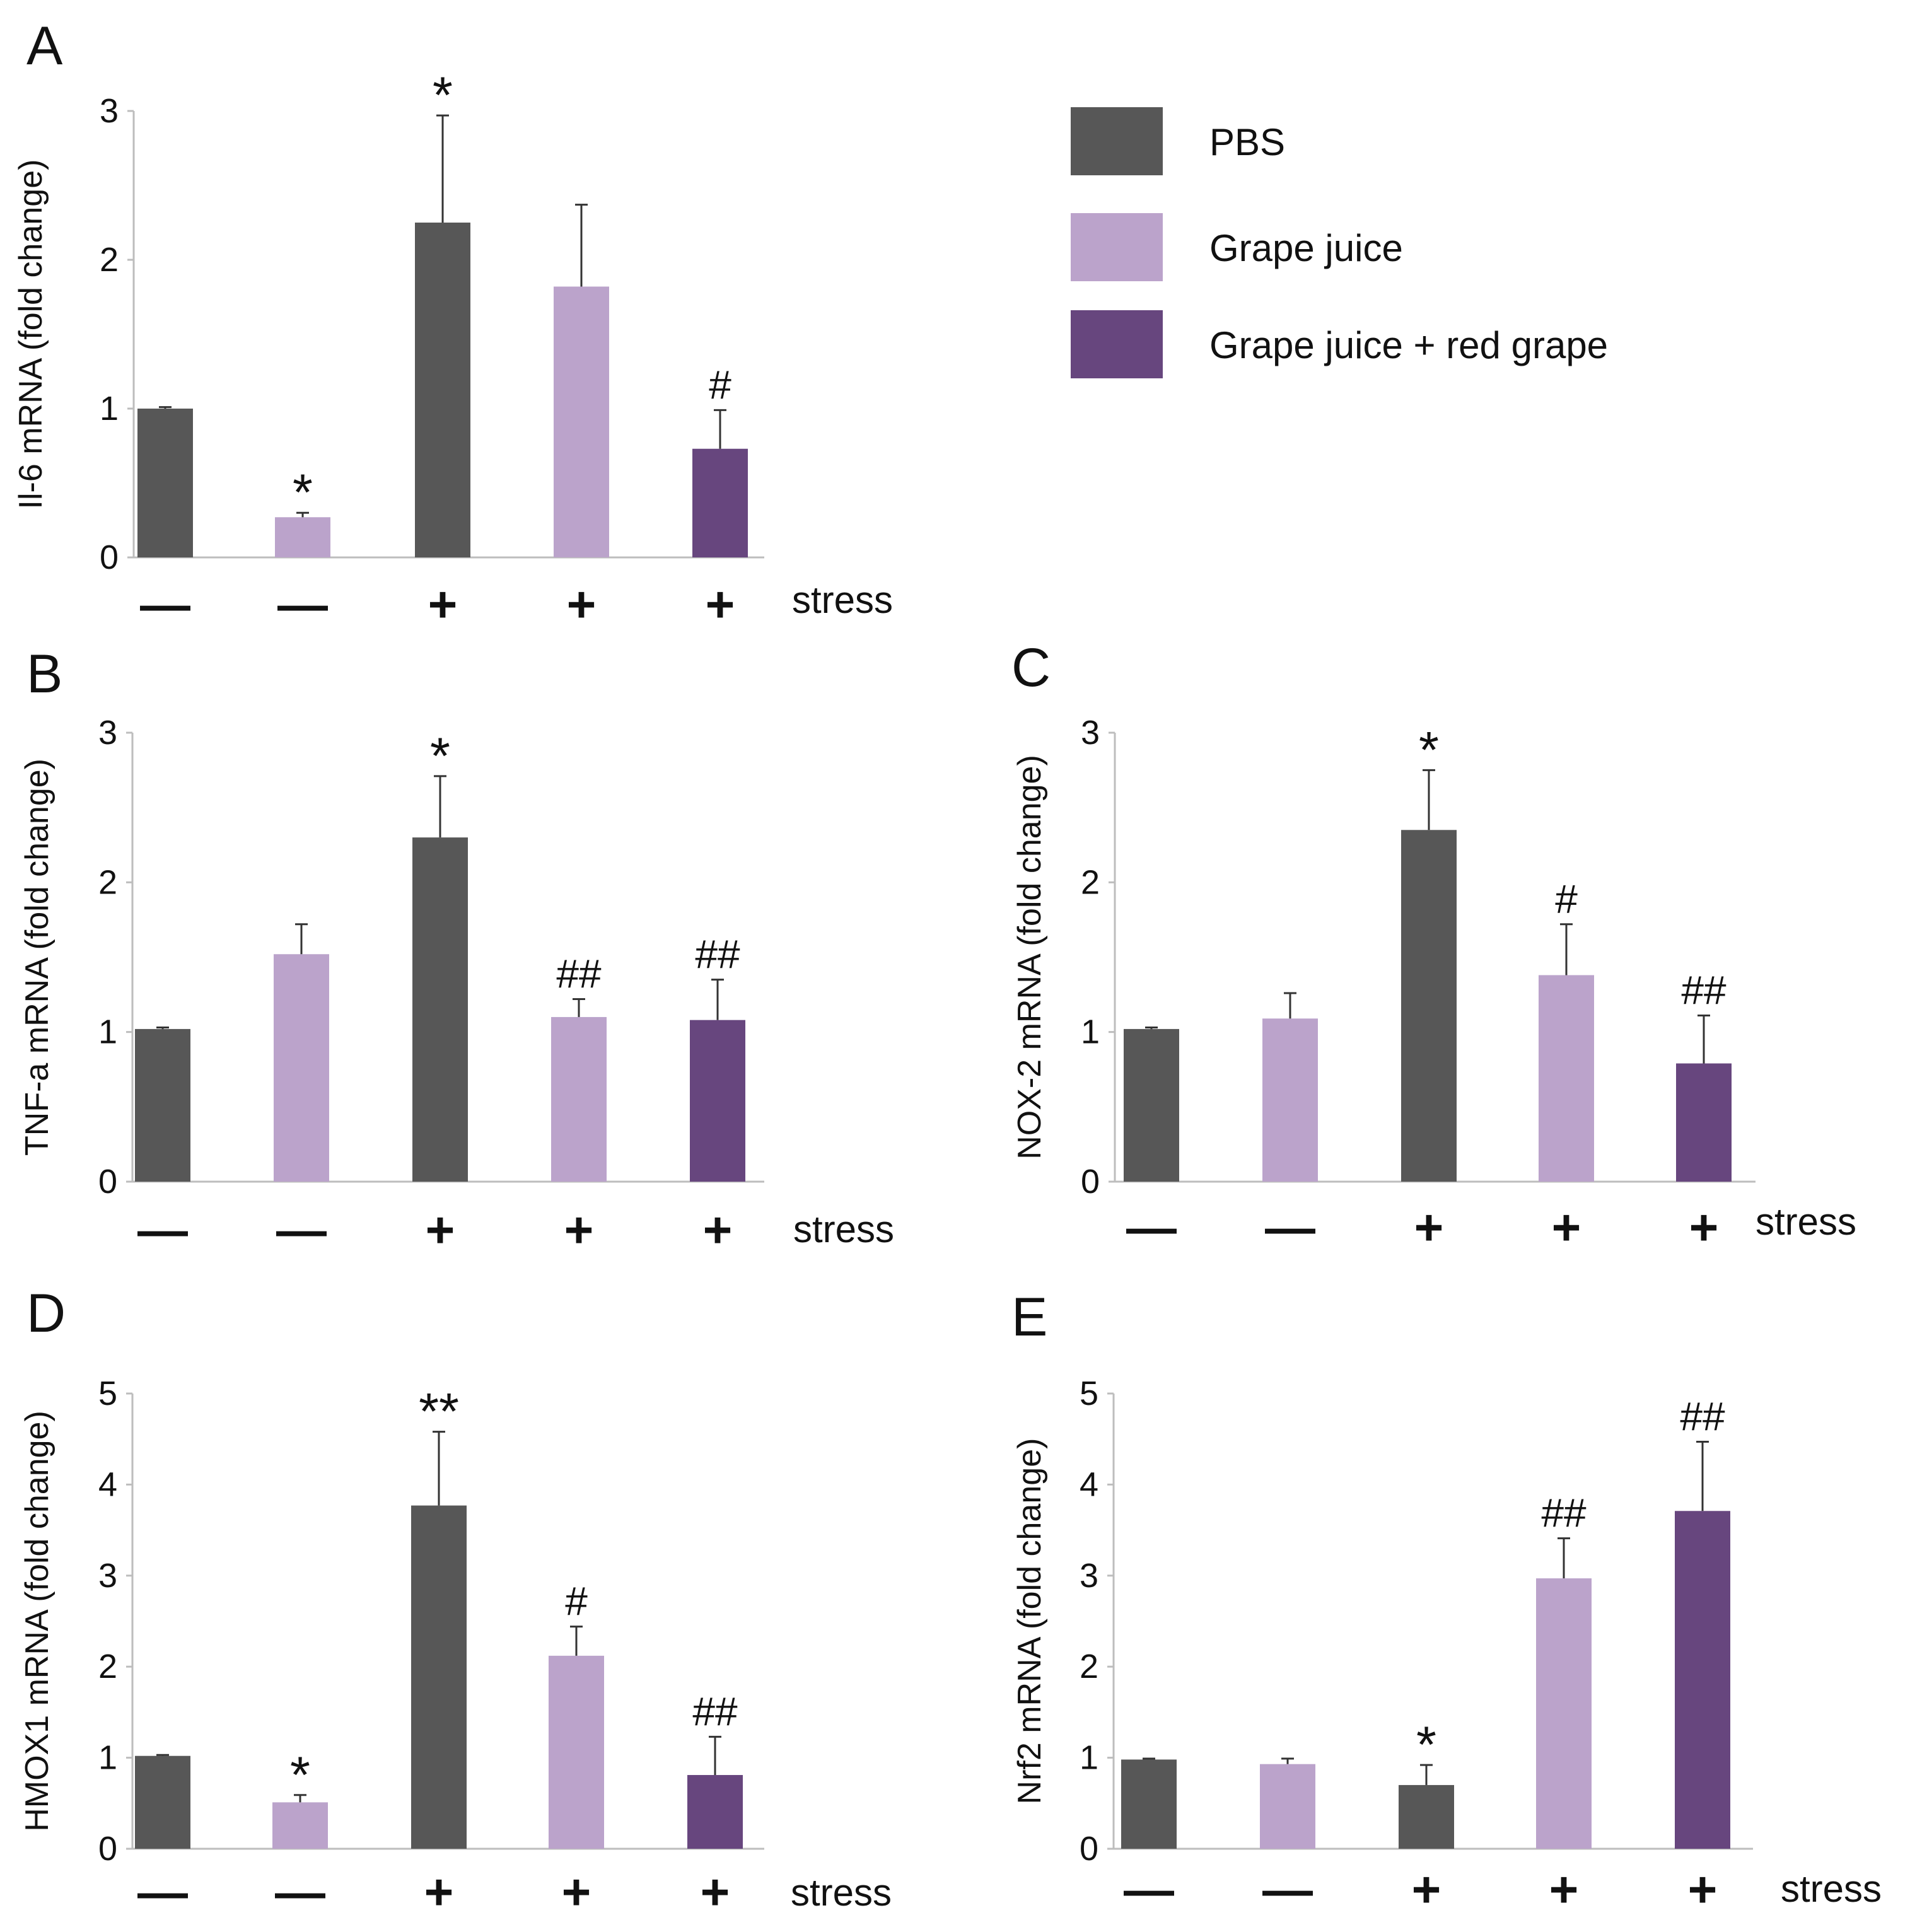 The height and width of the screenshot is (1932, 1910). What do you see at coordinates (1029, 957) in the screenshot?
I see `y-axis-label: NOX-2 mRNA (fold change)` at bounding box center [1029, 957].